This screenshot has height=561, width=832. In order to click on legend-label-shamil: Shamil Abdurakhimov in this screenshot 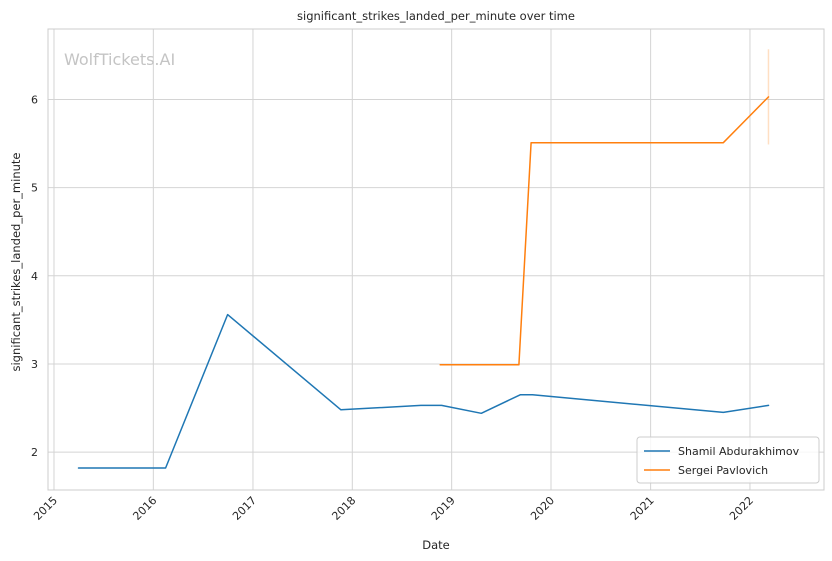, I will do `click(739, 451)`.